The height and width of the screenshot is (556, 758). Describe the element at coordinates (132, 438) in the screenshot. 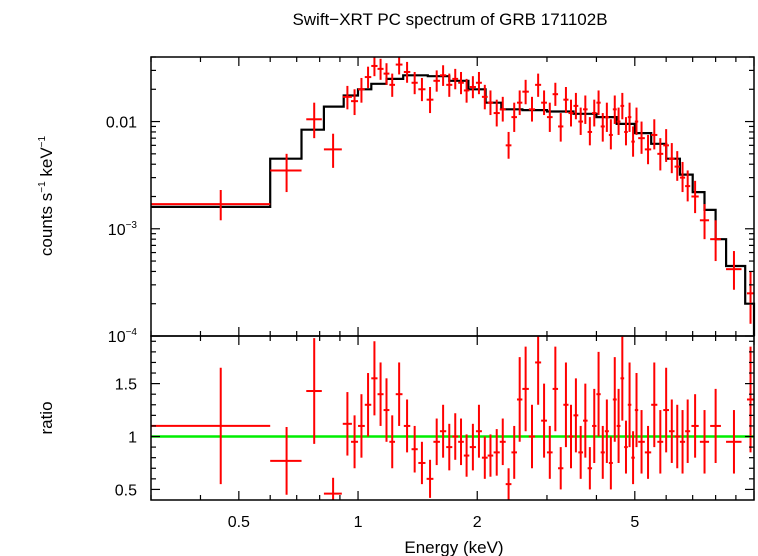

I see `ratio-ytick-label: 1` at that location.